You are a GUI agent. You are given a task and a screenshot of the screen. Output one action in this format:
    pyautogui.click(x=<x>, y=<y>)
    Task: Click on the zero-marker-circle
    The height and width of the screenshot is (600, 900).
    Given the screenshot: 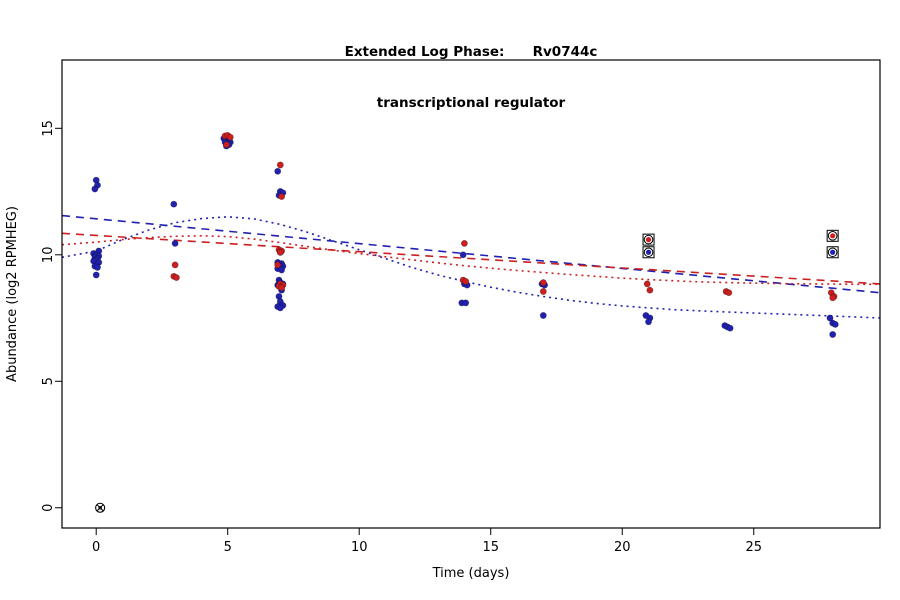 What is the action you would take?
    pyautogui.click(x=100, y=507)
    